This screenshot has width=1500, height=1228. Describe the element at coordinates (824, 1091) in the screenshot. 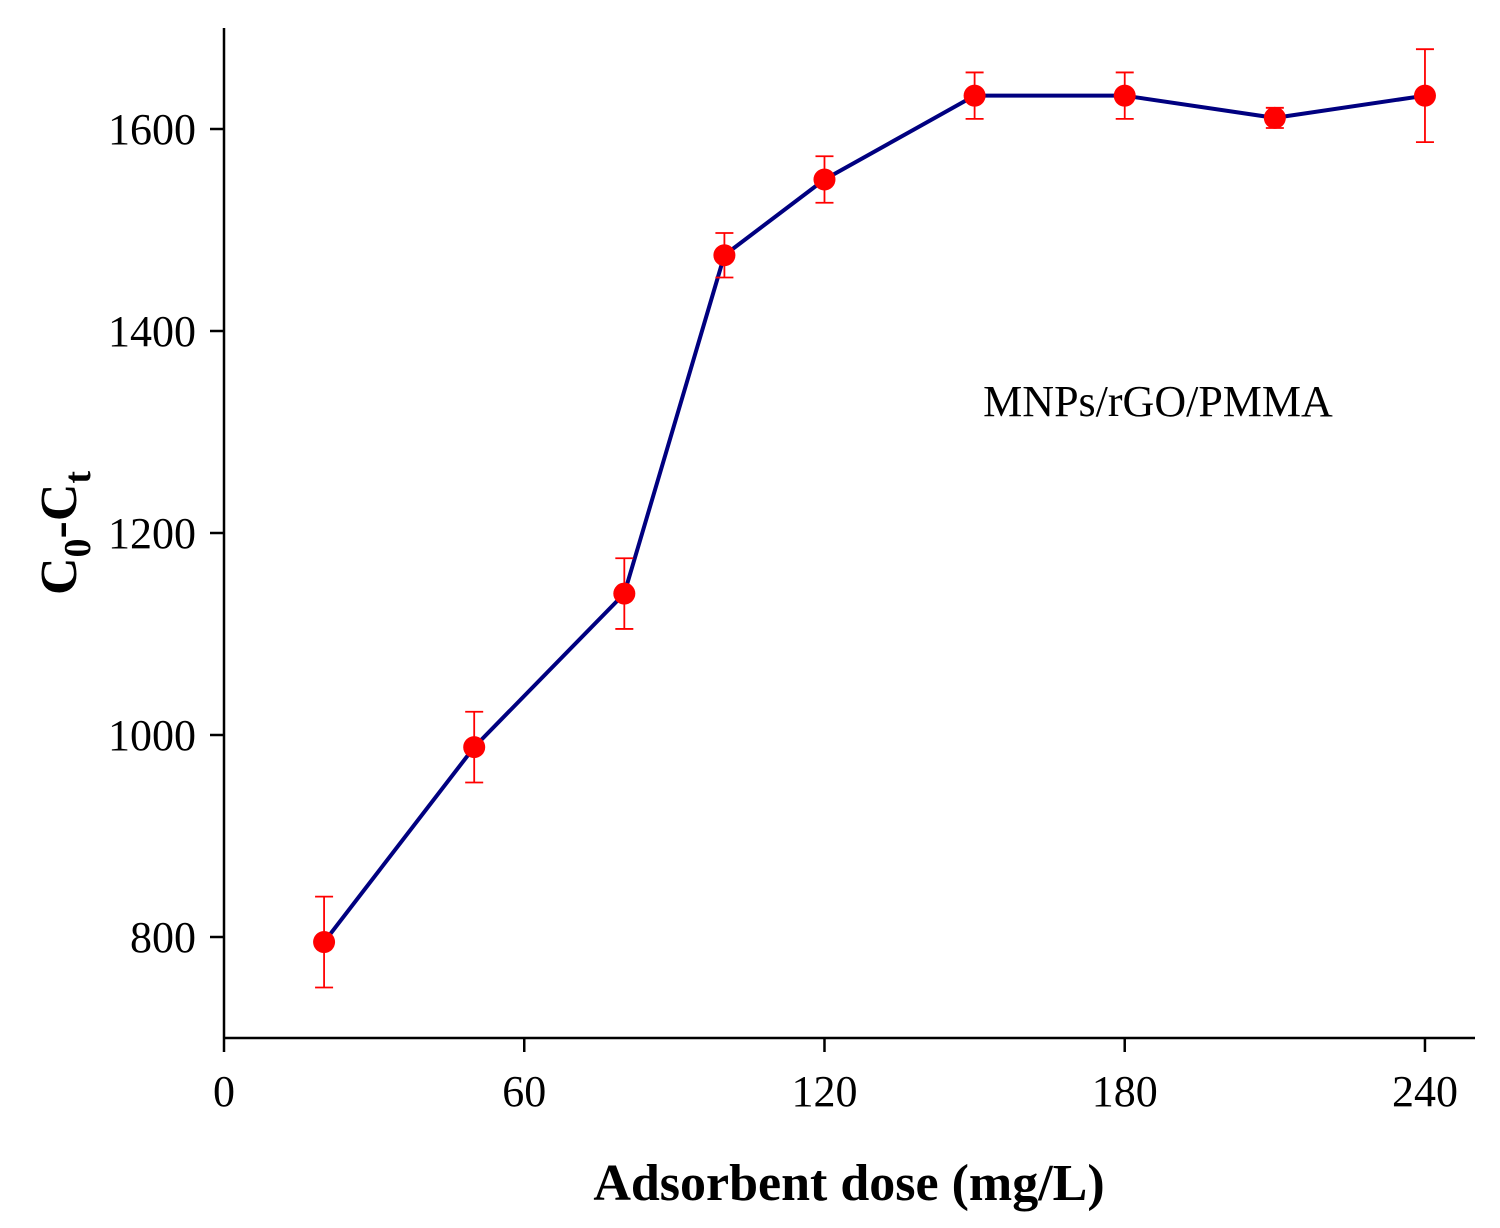

I see `x-tick-label: 120` at that location.